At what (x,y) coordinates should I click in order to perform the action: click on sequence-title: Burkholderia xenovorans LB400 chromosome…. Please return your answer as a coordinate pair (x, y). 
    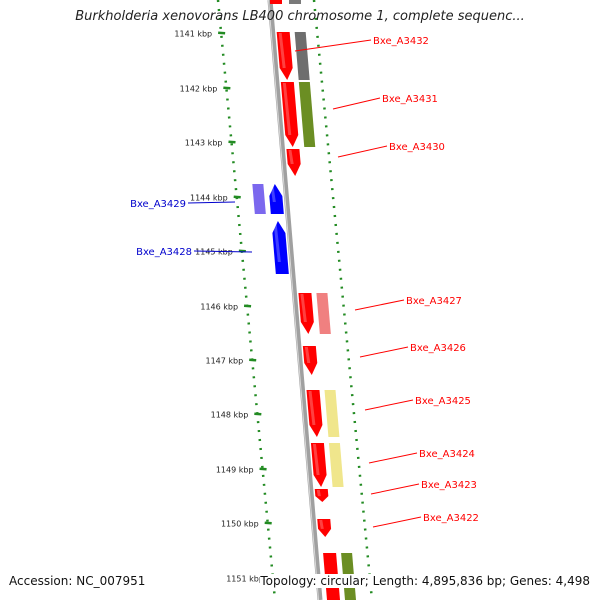
    Looking at the image, I should click on (300, 16).